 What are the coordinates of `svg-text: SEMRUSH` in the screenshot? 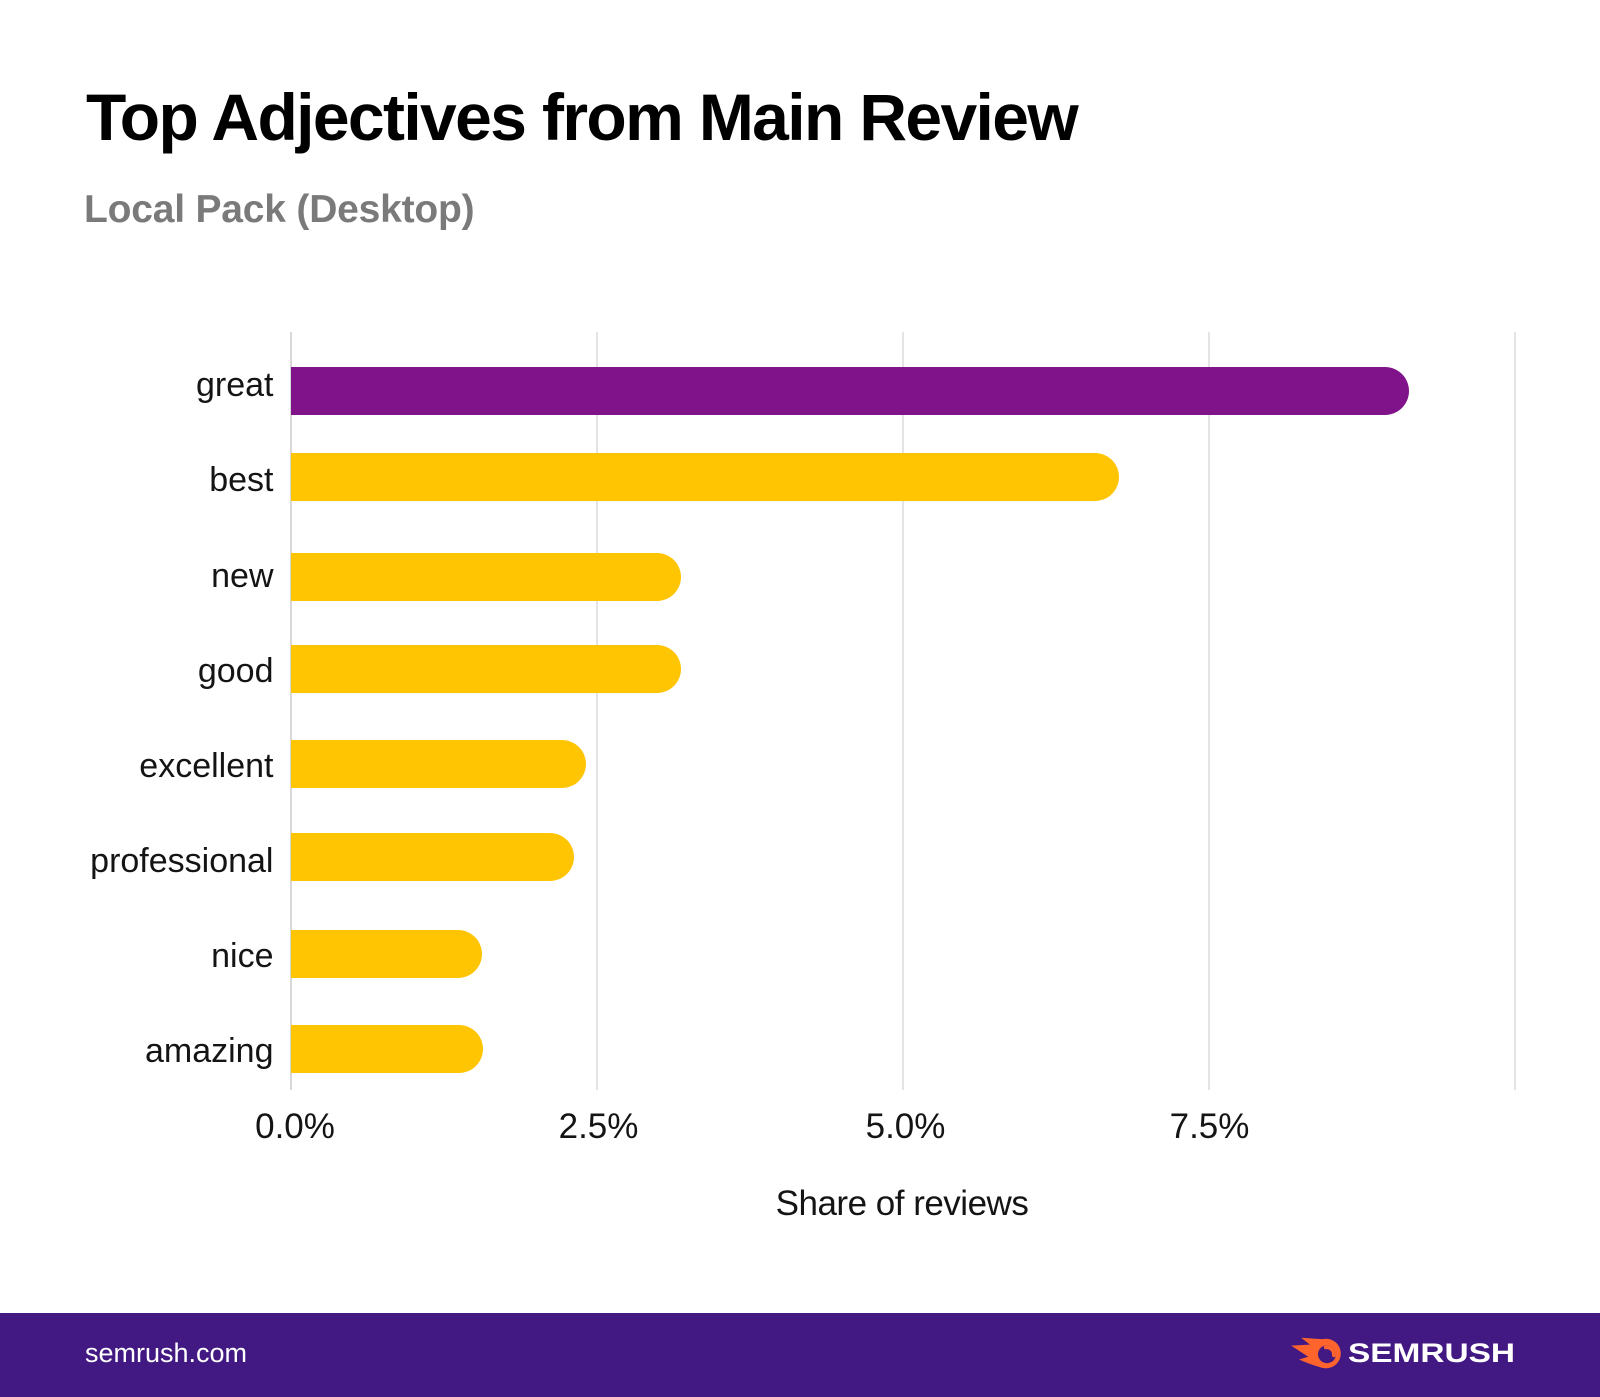 It's located at (1431, 1353).